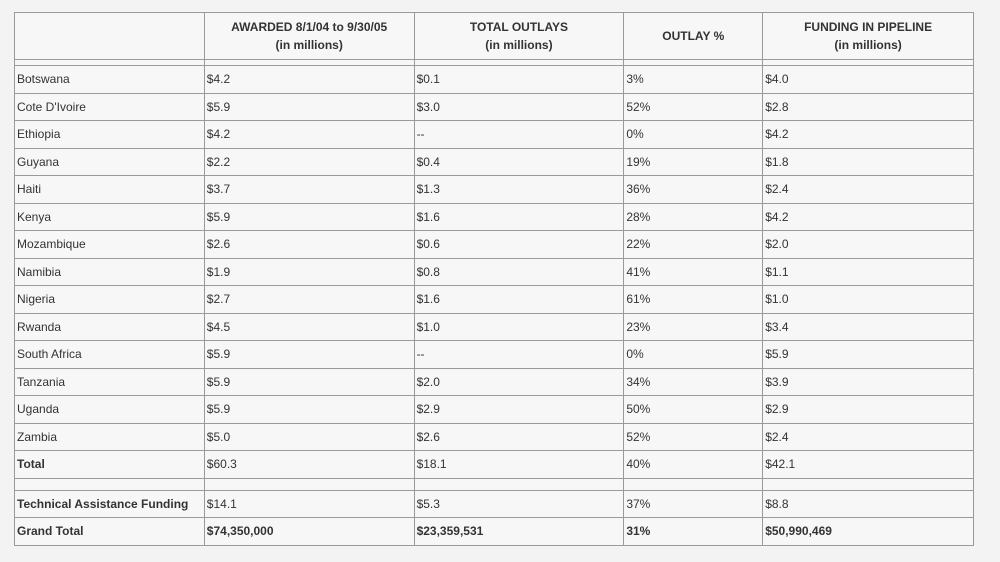 This screenshot has height=562, width=1000. What do you see at coordinates (109, 464) in the screenshot?
I see `label-cell: Total` at bounding box center [109, 464].